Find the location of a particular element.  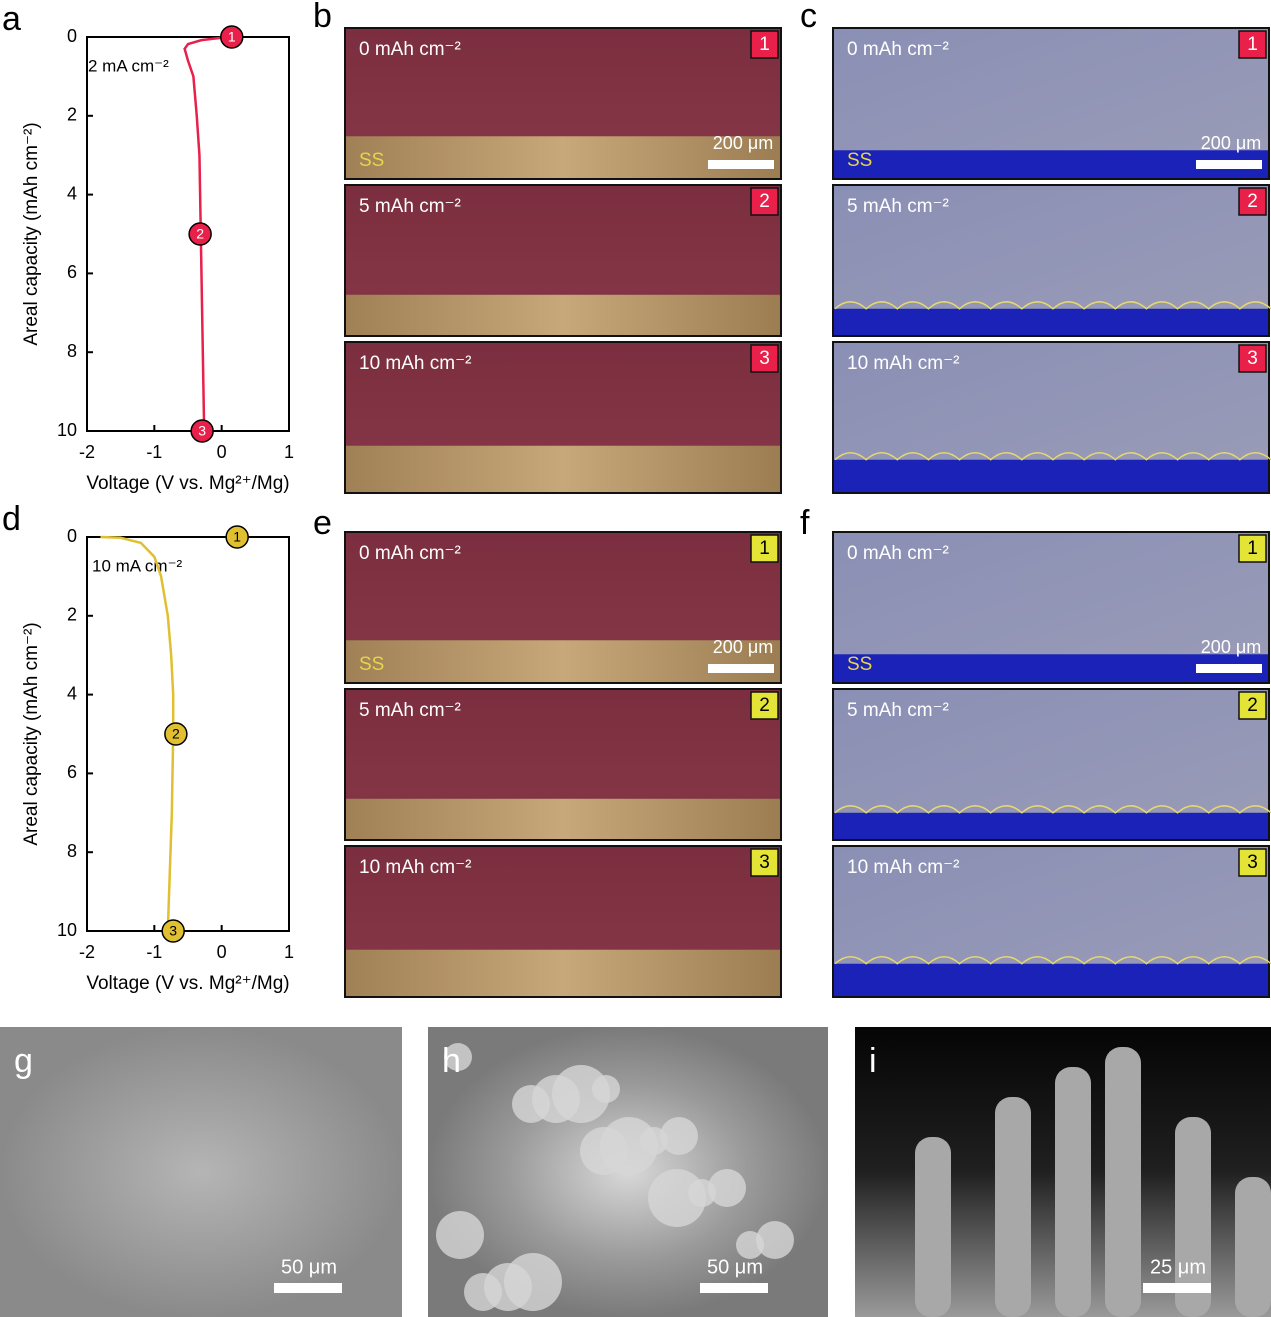

annotation: 10 mA cm⁻² is located at coordinates (137, 565).